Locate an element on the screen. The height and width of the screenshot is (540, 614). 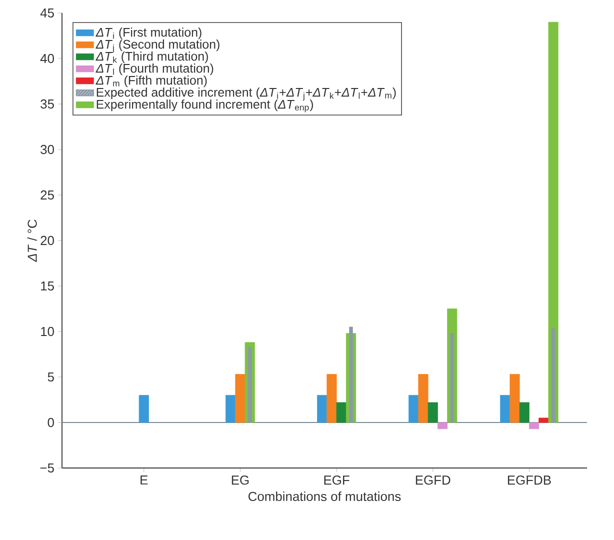
x-tick-label: EGFDB is located at coordinates (529, 480).